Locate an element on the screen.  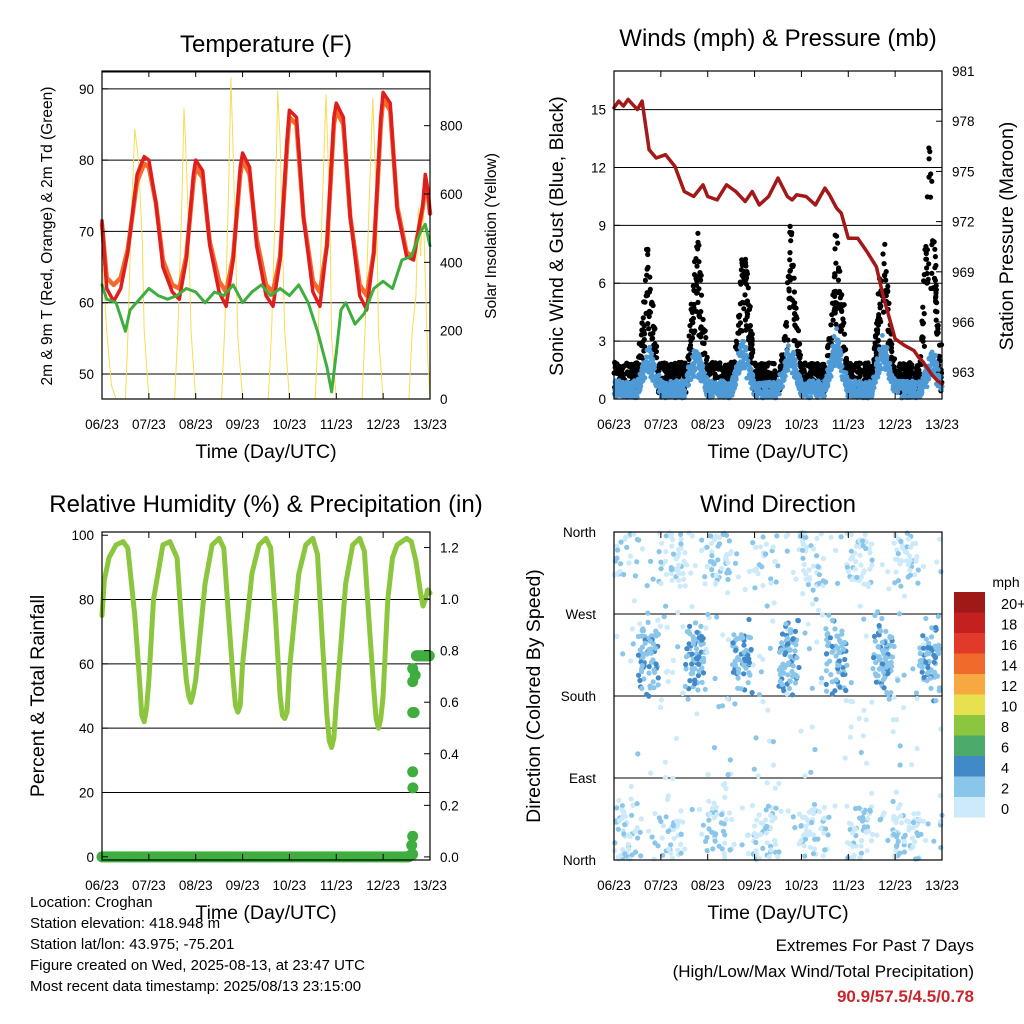
direction-ytick-label: South is located at coordinates (578, 696).